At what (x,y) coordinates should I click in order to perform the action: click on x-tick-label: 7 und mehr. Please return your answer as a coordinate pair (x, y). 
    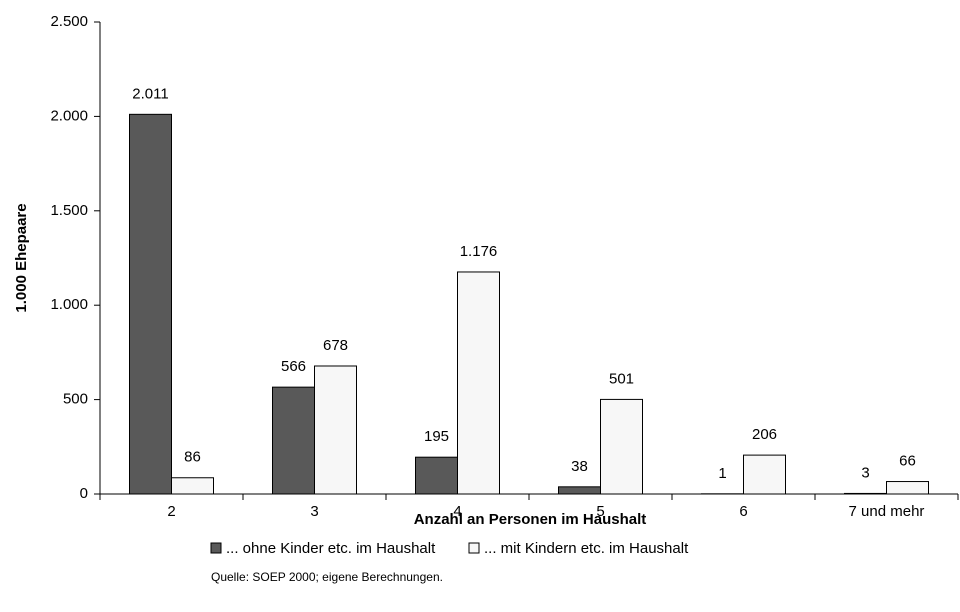
    Looking at the image, I should click on (887, 511).